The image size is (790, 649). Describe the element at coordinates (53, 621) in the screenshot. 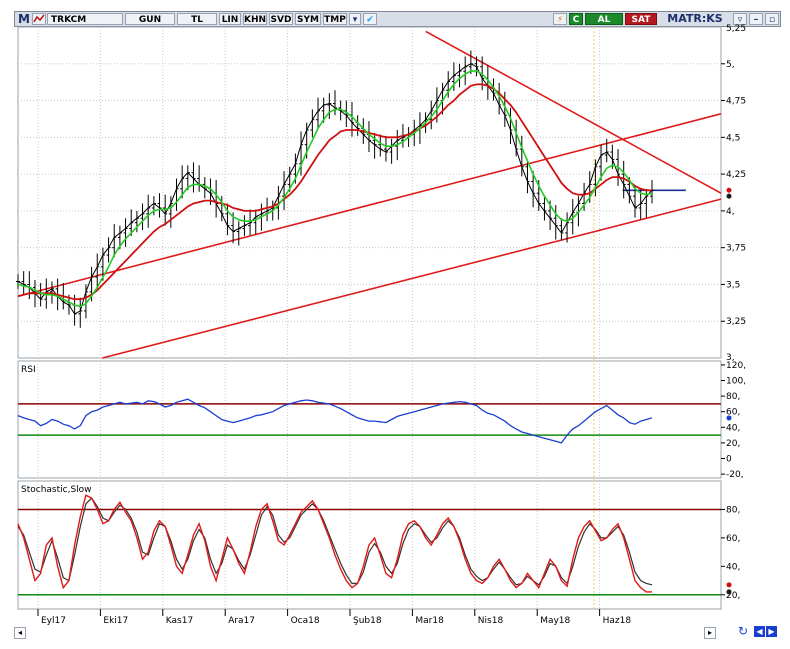

I see `x-tick-label: Eyl17` at that location.